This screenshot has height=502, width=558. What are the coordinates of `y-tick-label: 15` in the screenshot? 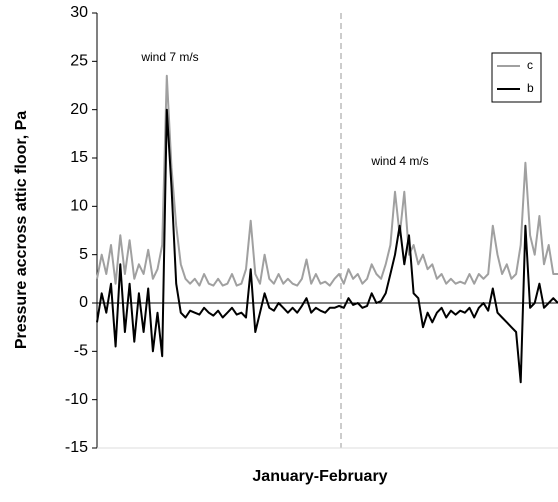 It's located at (79, 157).